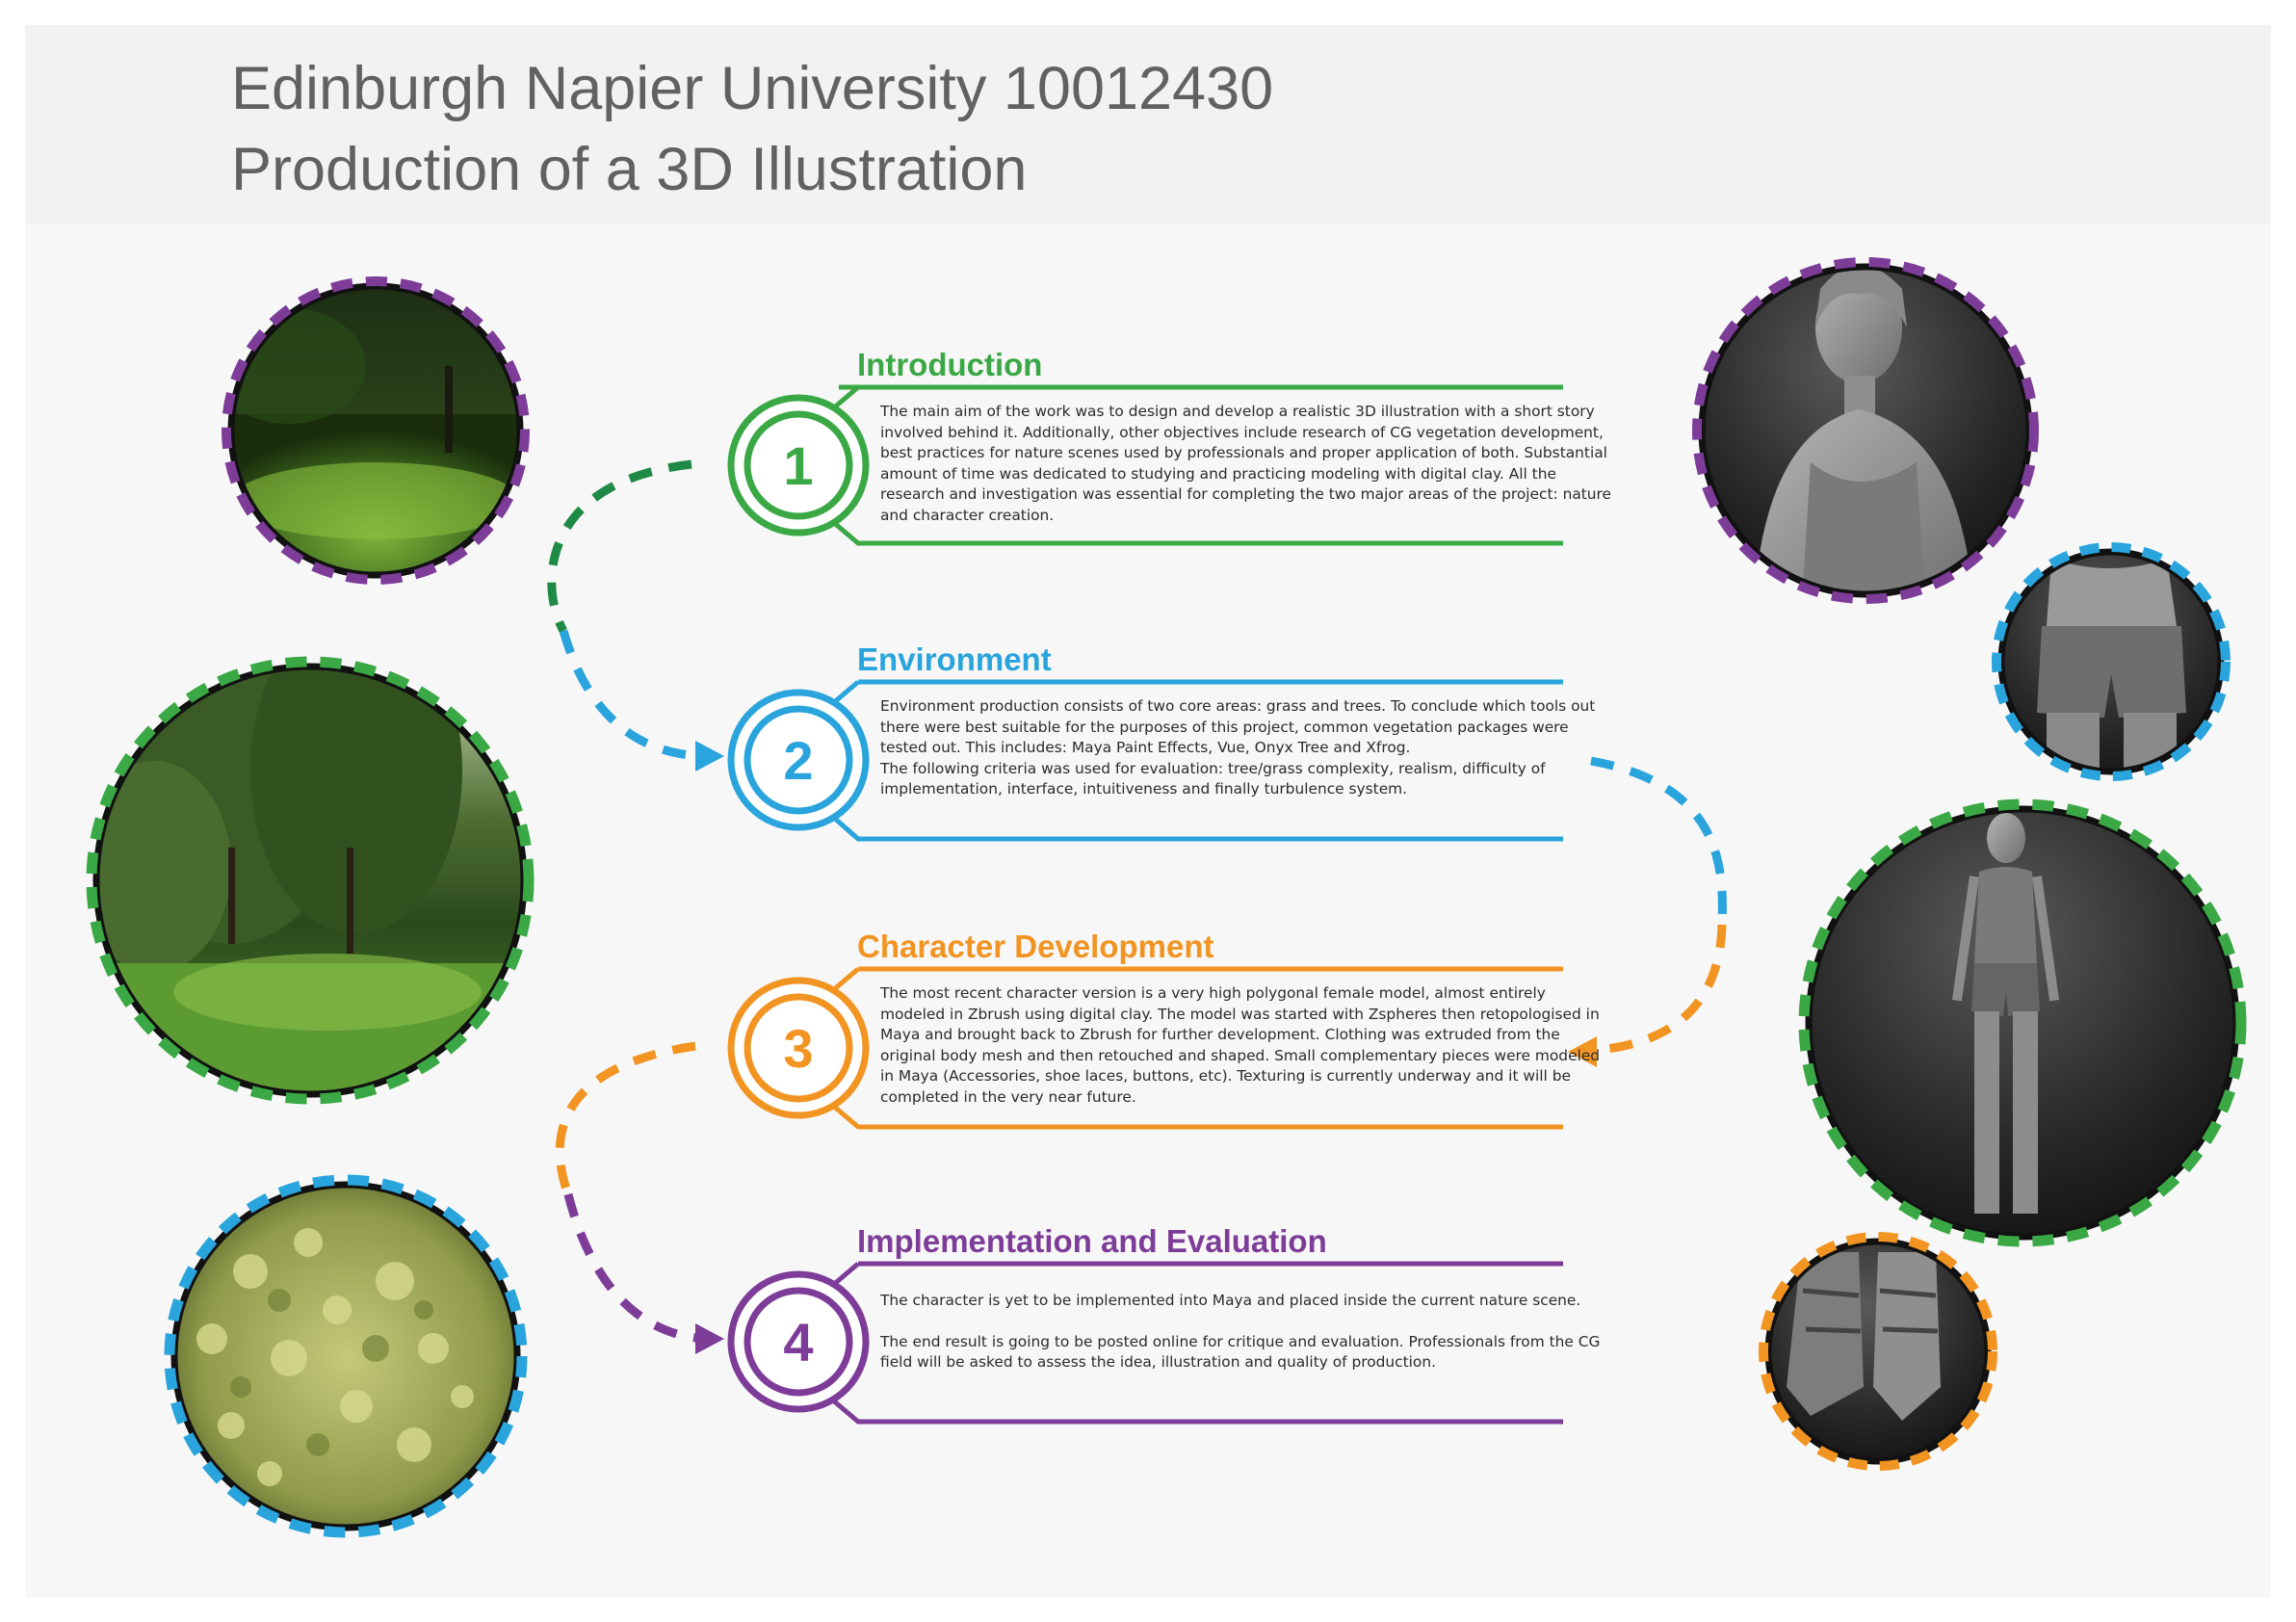  What do you see at coordinates (346, 1356) in the screenshot?
I see `image-leaf-bush` at bounding box center [346, 1356].